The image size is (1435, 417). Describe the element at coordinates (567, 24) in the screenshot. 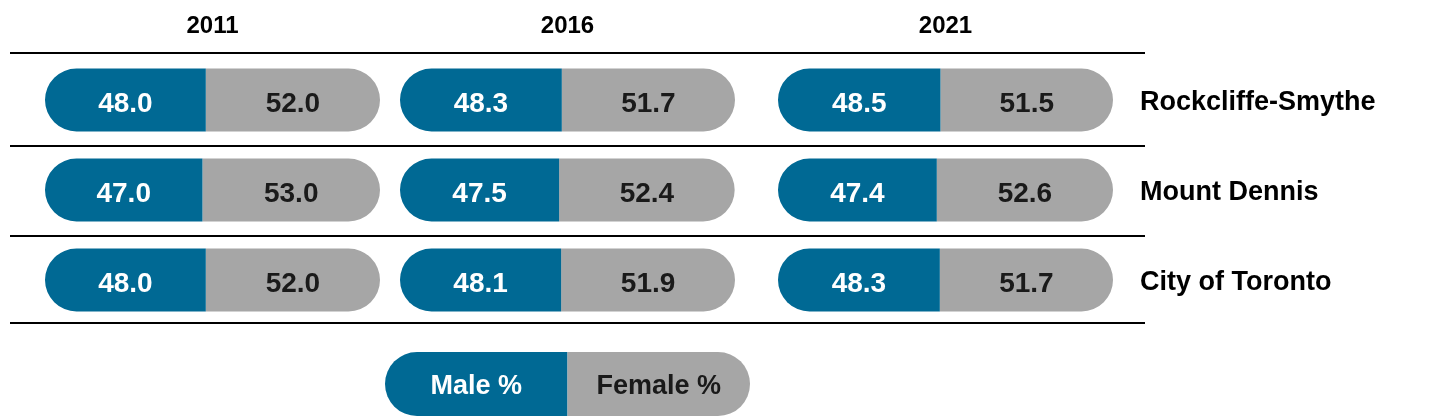

I see `chart-title: 2016` at that location.